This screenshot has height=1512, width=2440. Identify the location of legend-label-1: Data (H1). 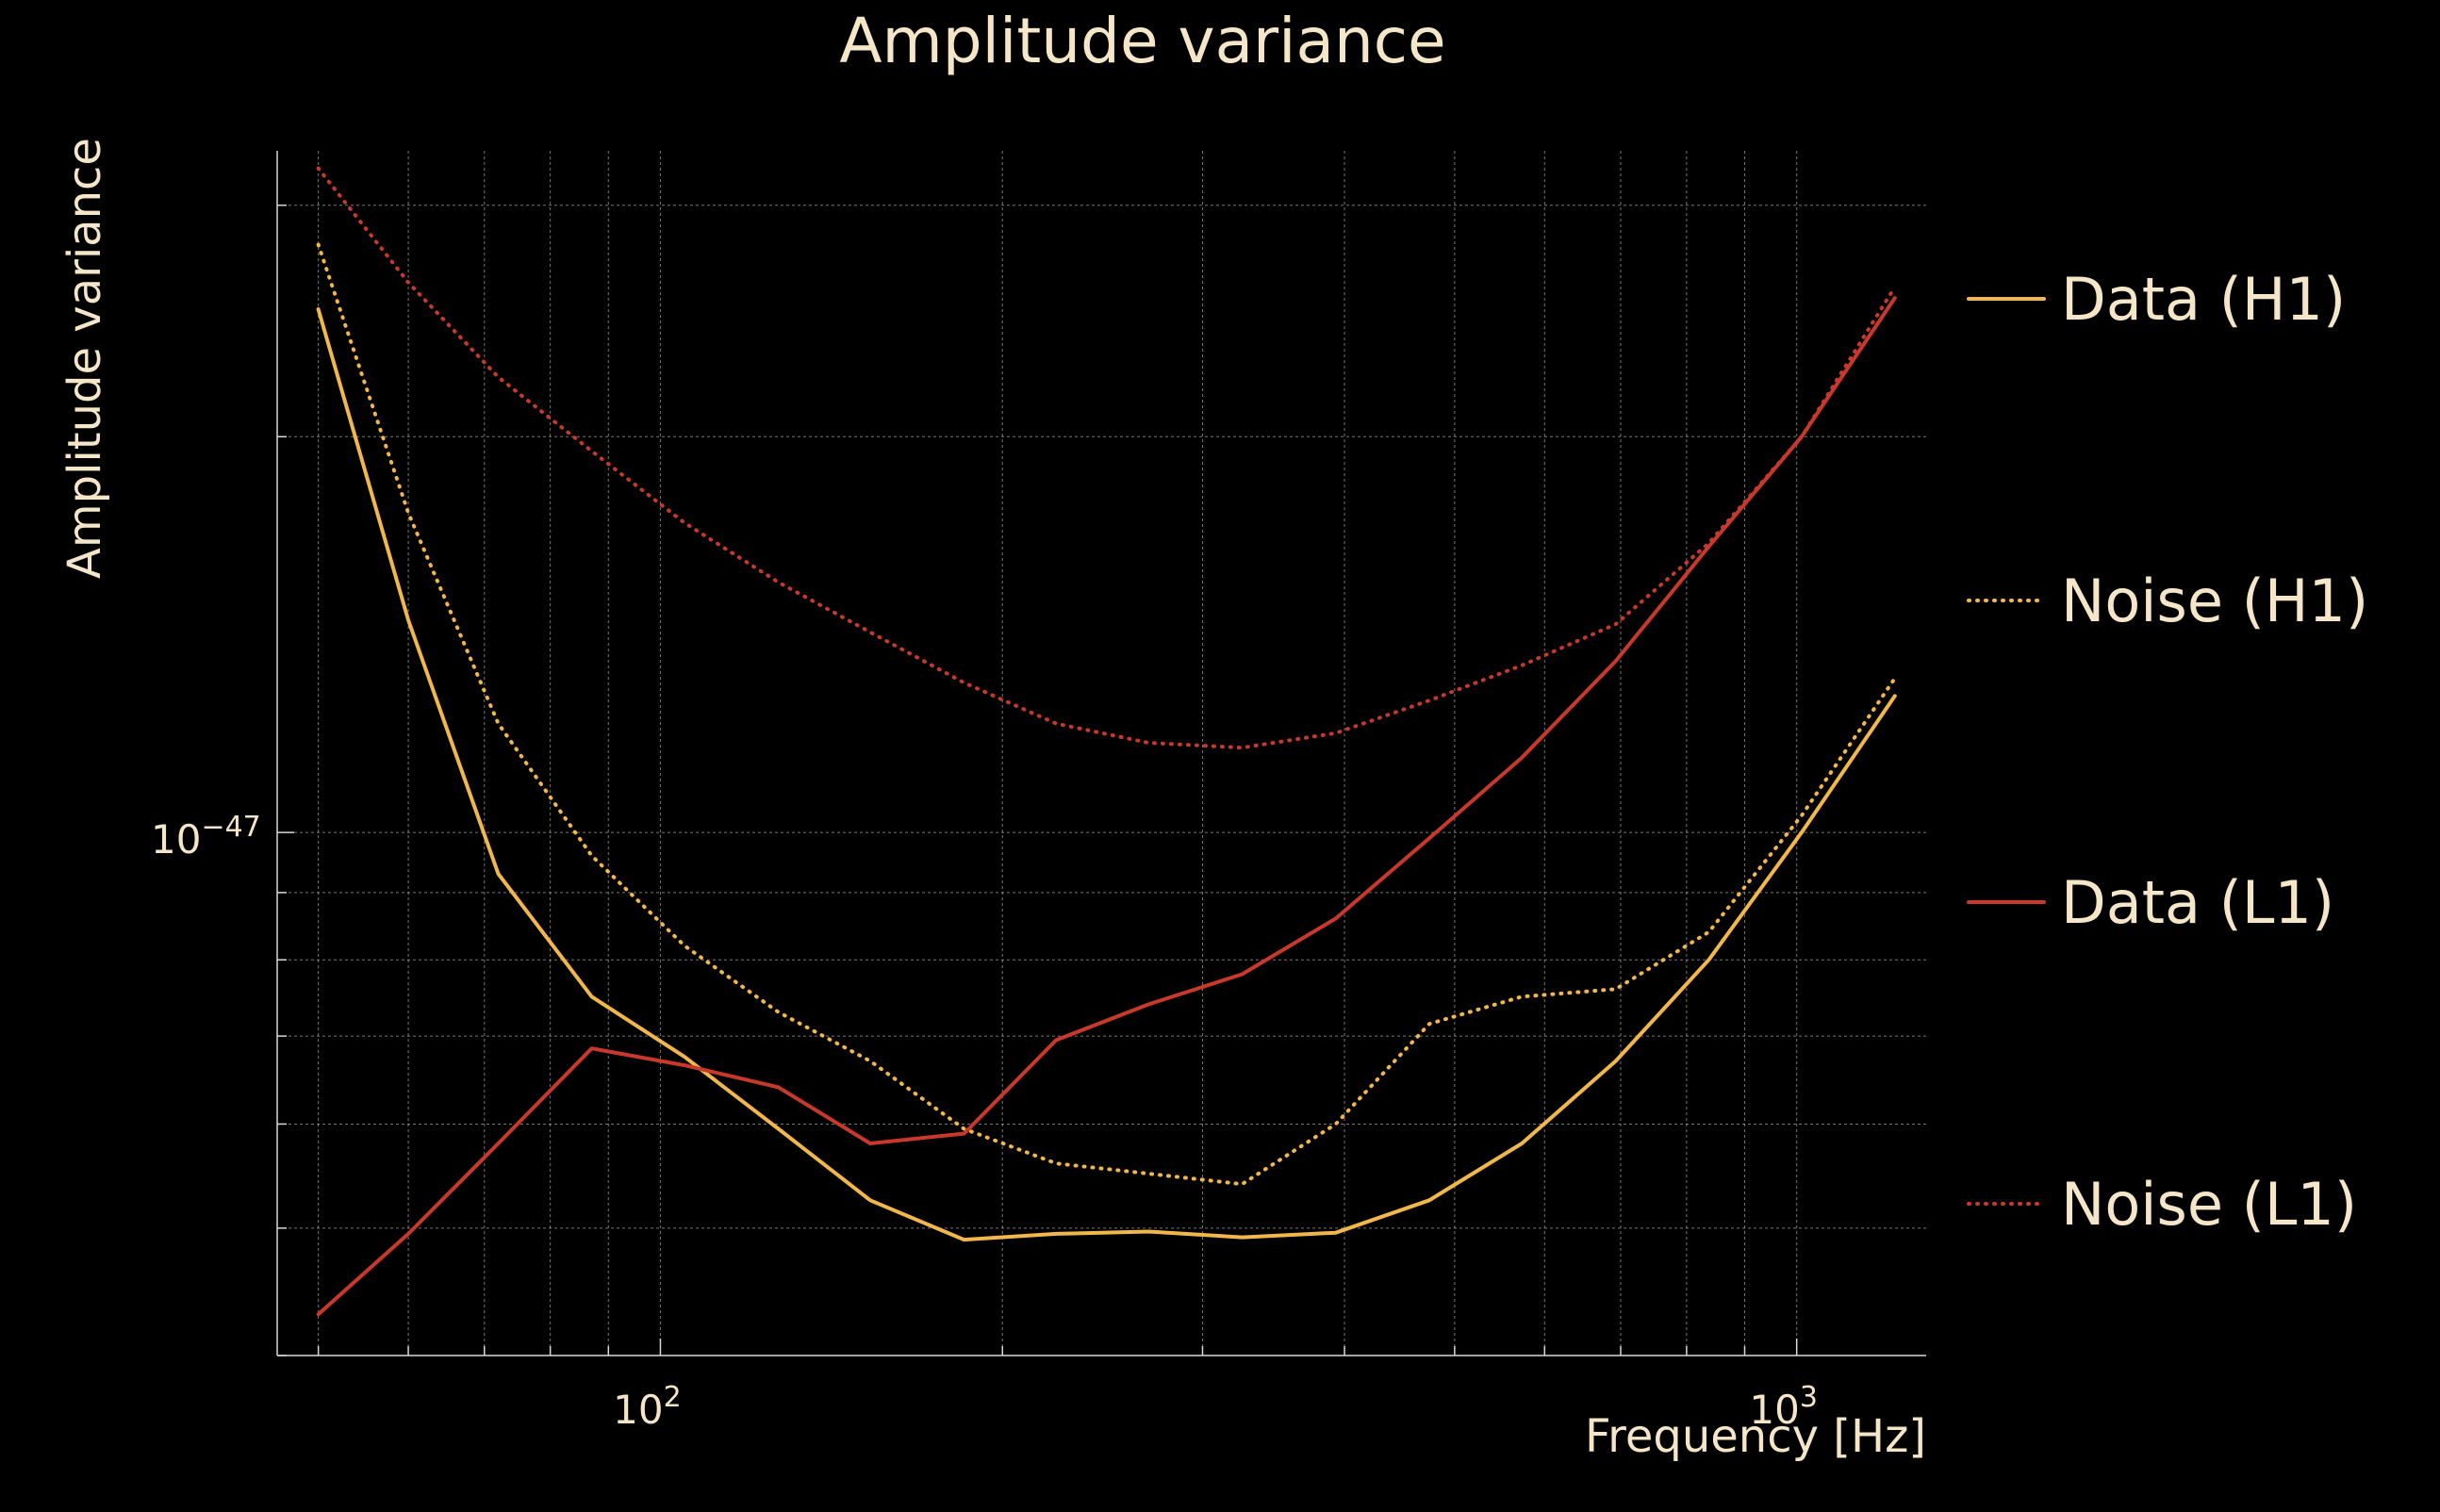
(2203, 300).